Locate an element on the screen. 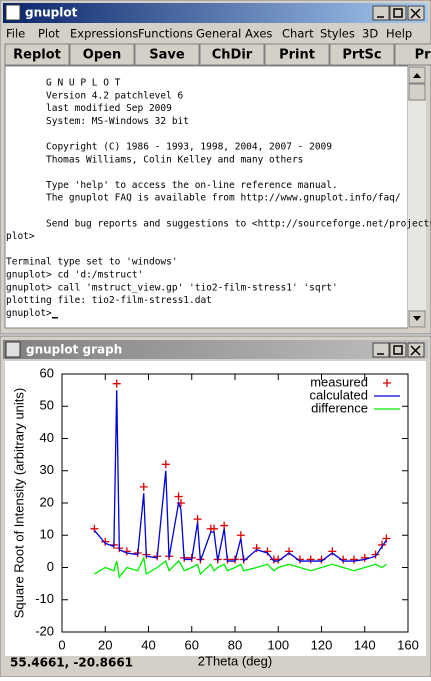 Image resolution: width=431 pixels, height=681 pixels. y-tick-label: 40 is located at coordinates (47, 437).